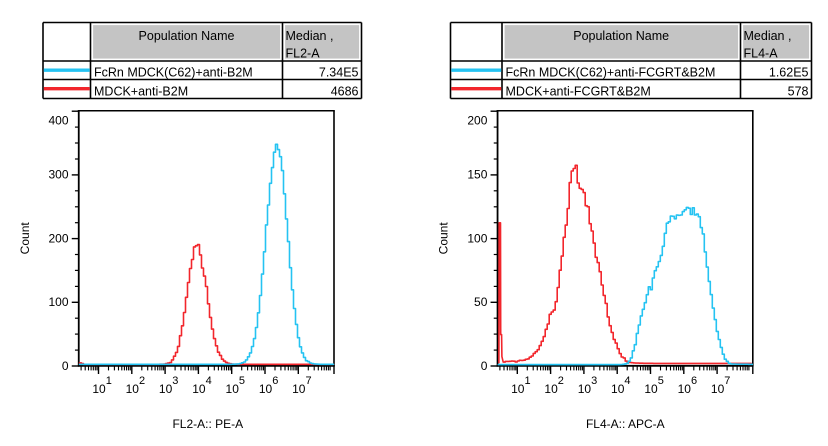  Describe the element at coordinates (58, 175) in the screenshot. I see `svg-text: 300` at that location.